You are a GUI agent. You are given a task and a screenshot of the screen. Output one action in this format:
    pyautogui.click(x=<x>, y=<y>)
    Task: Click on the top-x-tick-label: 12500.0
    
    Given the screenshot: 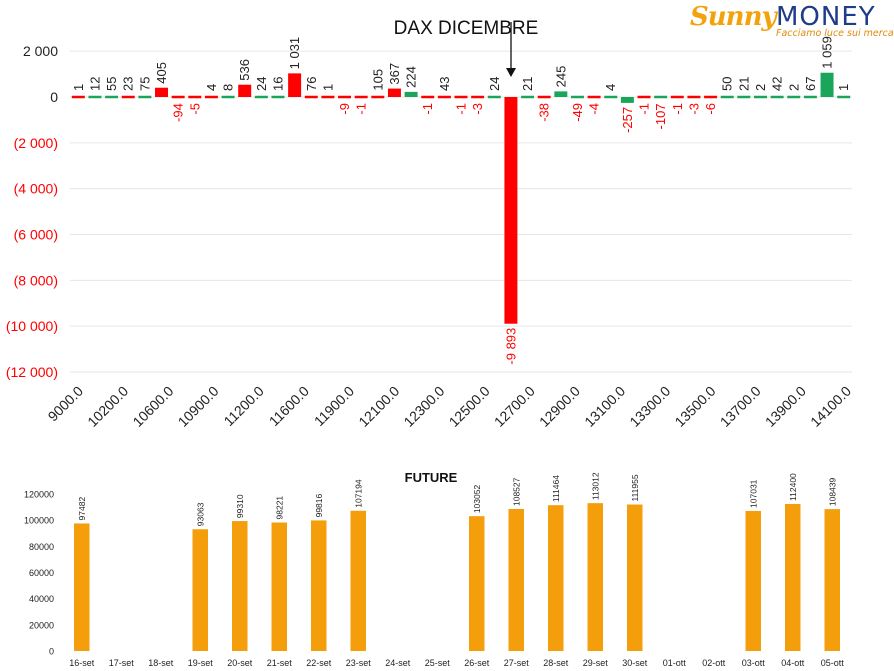 What is the action you would take?
    pyautogui.click(x=469, y=406)
    